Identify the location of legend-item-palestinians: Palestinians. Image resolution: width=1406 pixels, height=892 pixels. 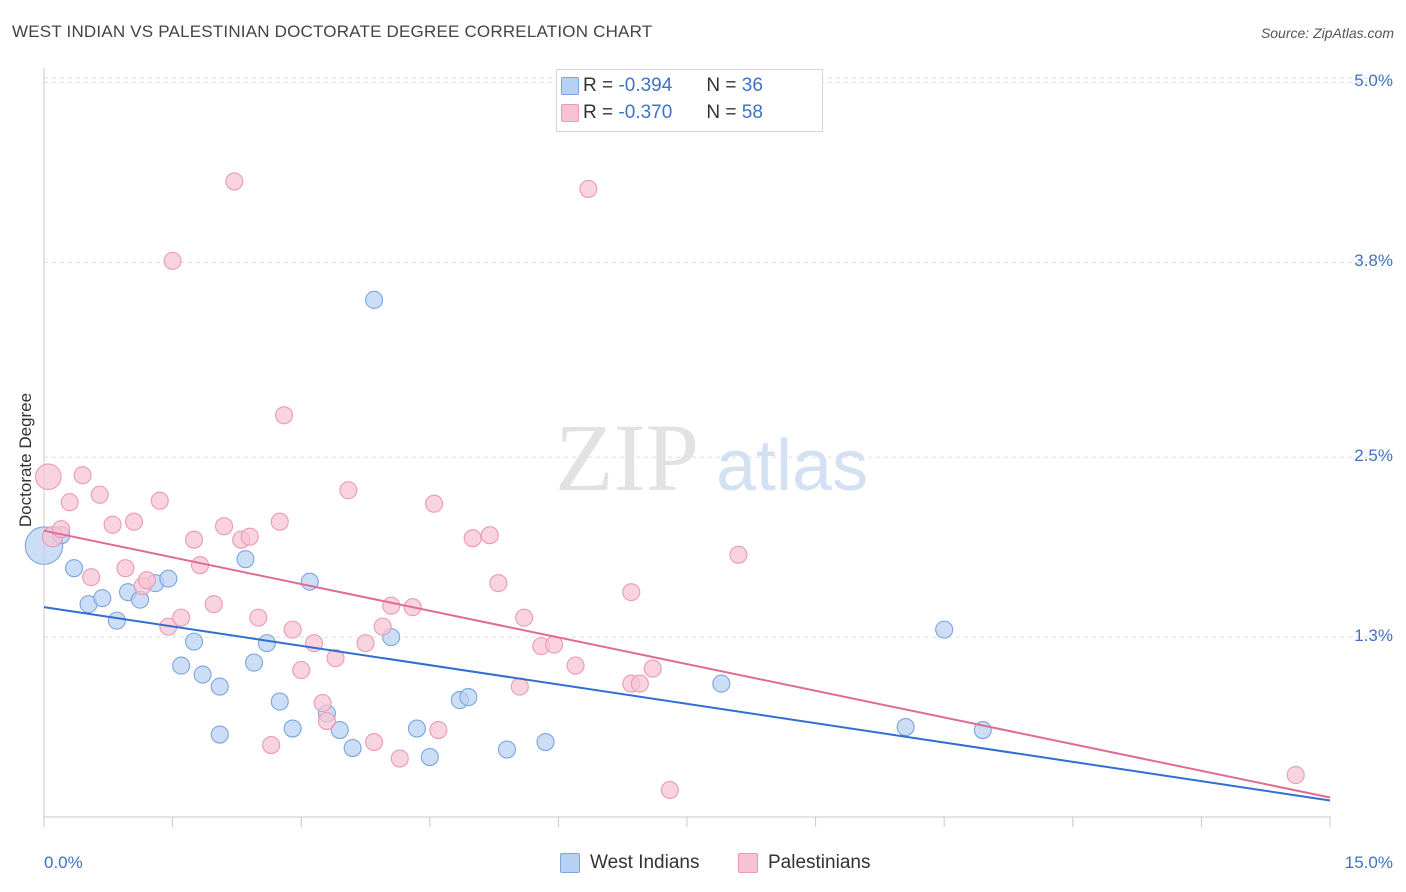
(804, 863).